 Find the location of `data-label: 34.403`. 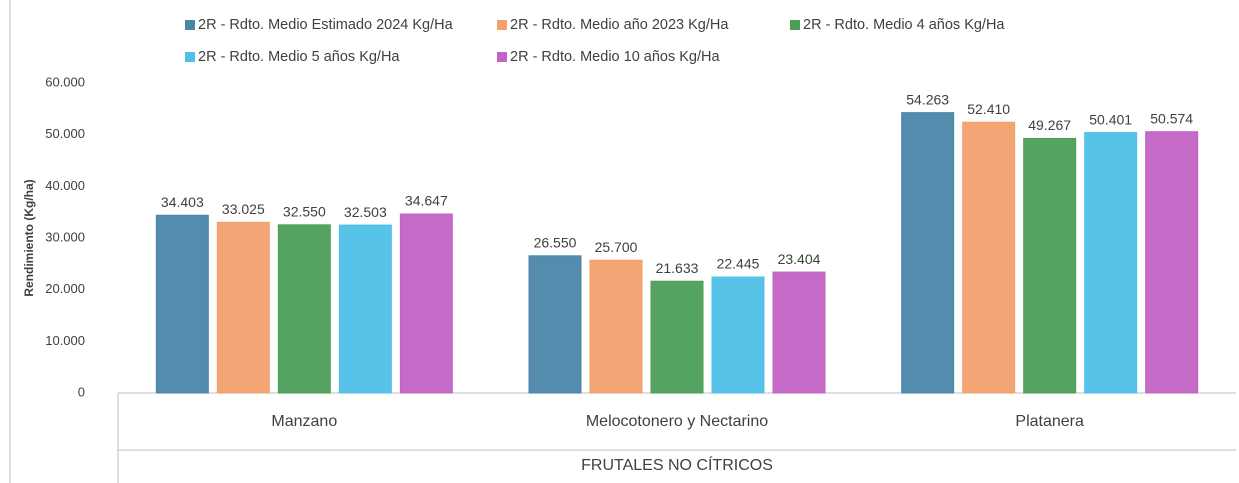

data-label: 34.403 is located at coordinates (182, 202).